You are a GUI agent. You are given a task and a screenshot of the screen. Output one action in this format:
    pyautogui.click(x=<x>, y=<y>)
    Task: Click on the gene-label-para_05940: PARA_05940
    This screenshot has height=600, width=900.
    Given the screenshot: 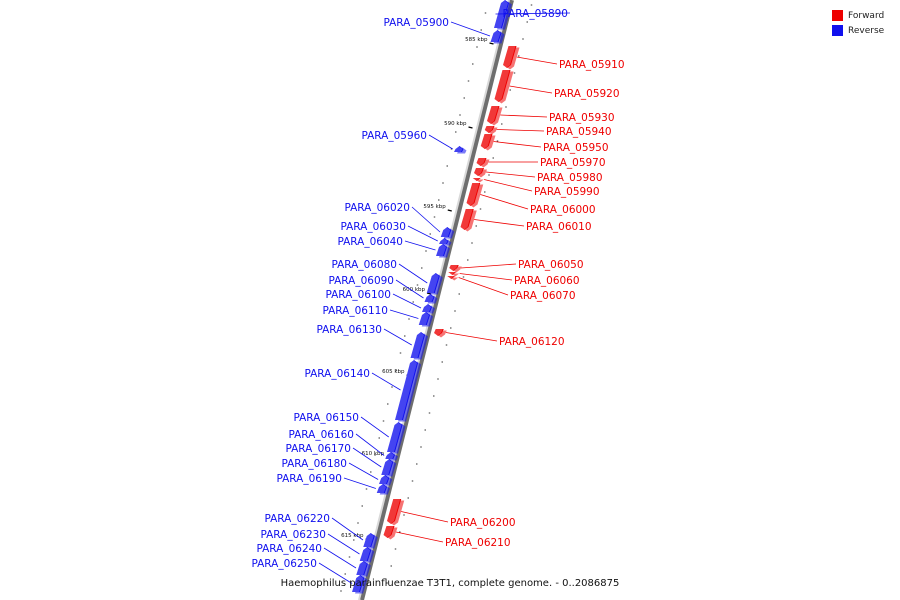 What is the action you would take?
    pyautogui.click(x=554, y=132)
    